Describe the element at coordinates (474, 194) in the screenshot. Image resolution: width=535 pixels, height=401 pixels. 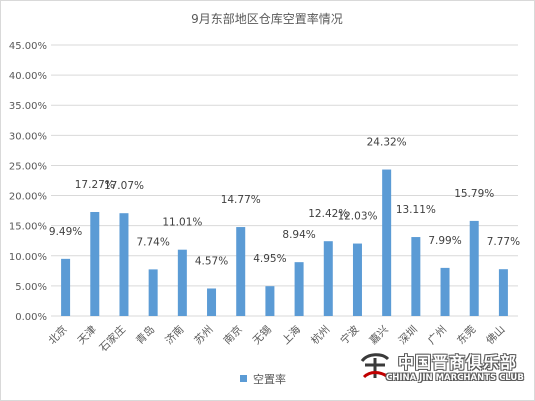
I see `data-label: 15.79%` at that location.